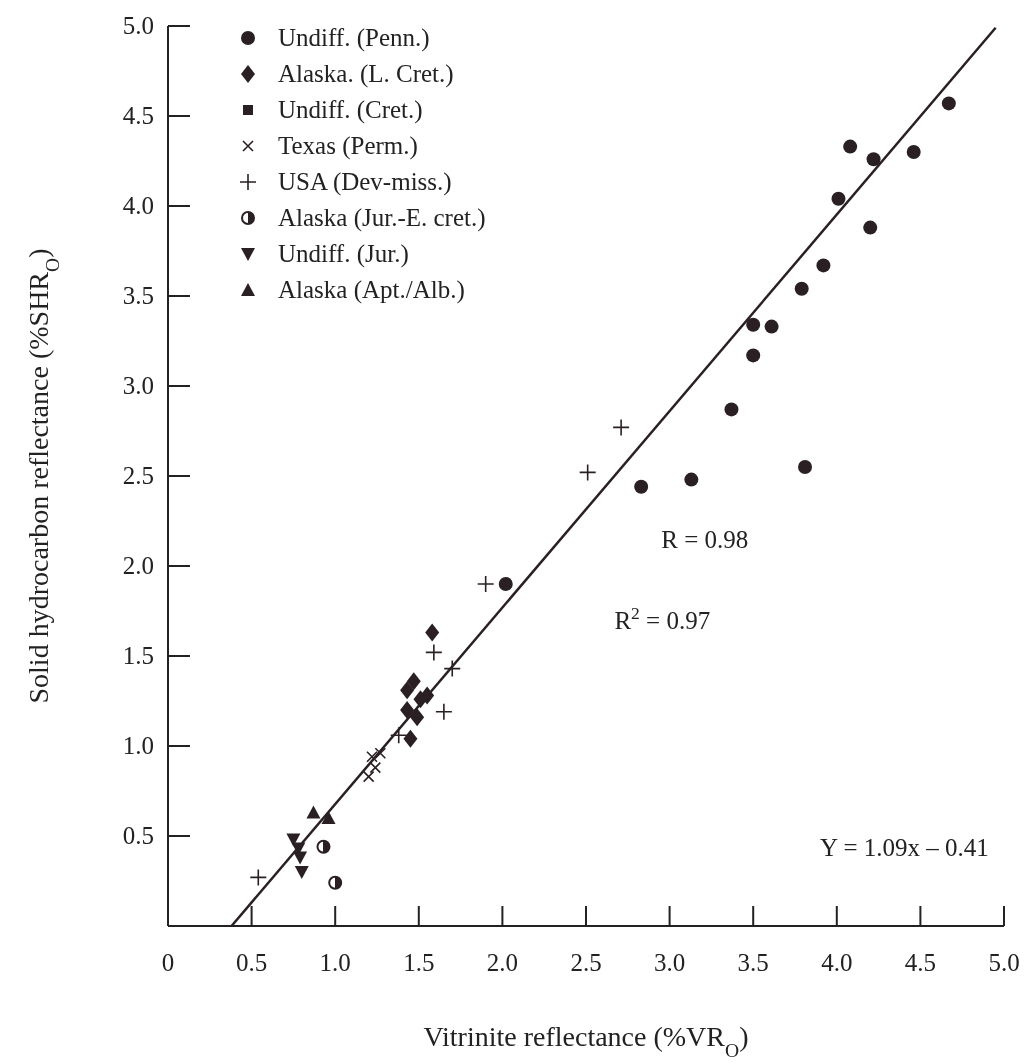 This screenshot has width=1032, height=1064. I want to click on y-tick-label: 1.0, so click(138, 745).